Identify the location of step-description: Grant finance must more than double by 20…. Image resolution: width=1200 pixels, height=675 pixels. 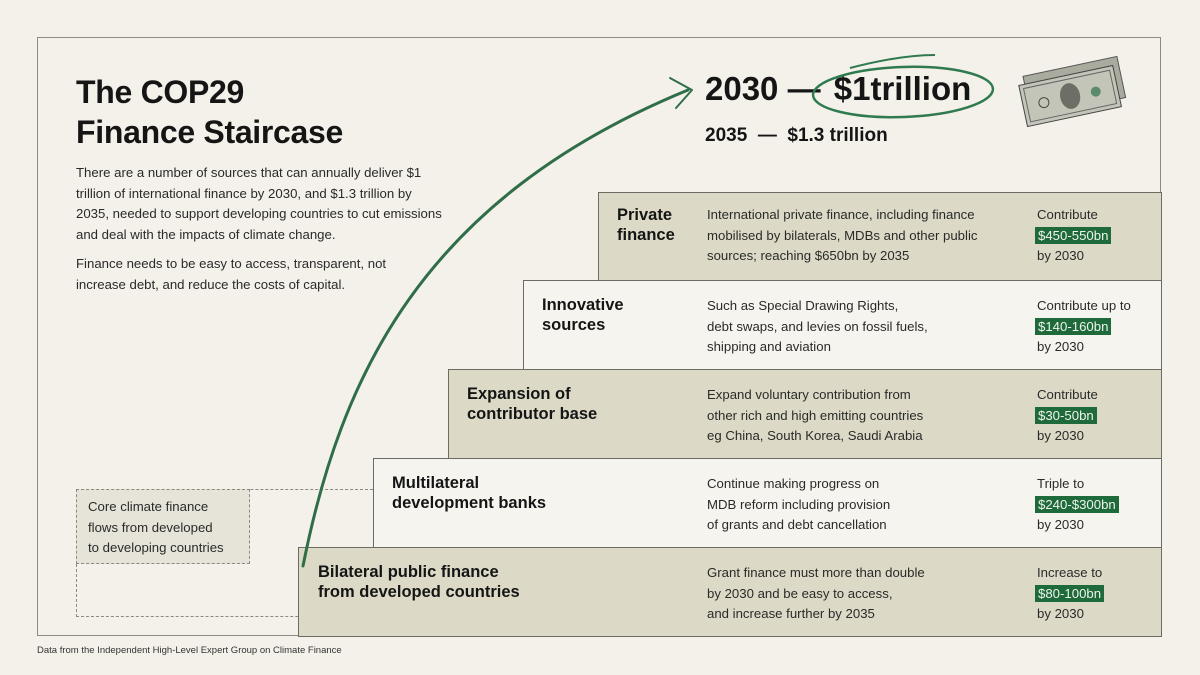
(816, 593).